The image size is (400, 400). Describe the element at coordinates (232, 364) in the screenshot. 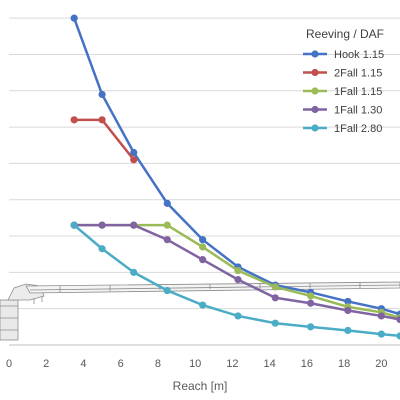

I see `x-tick-label: 12` at that location.